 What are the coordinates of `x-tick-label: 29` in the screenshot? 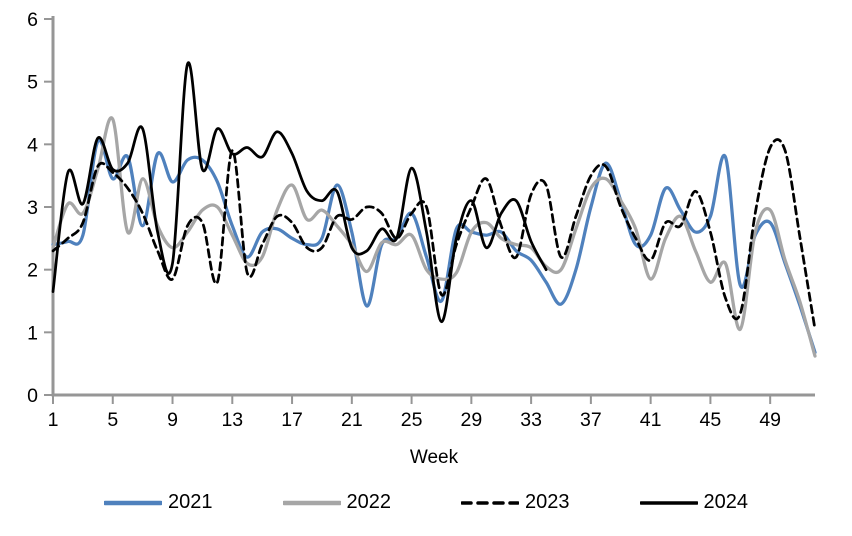 It's located at (472, 420).